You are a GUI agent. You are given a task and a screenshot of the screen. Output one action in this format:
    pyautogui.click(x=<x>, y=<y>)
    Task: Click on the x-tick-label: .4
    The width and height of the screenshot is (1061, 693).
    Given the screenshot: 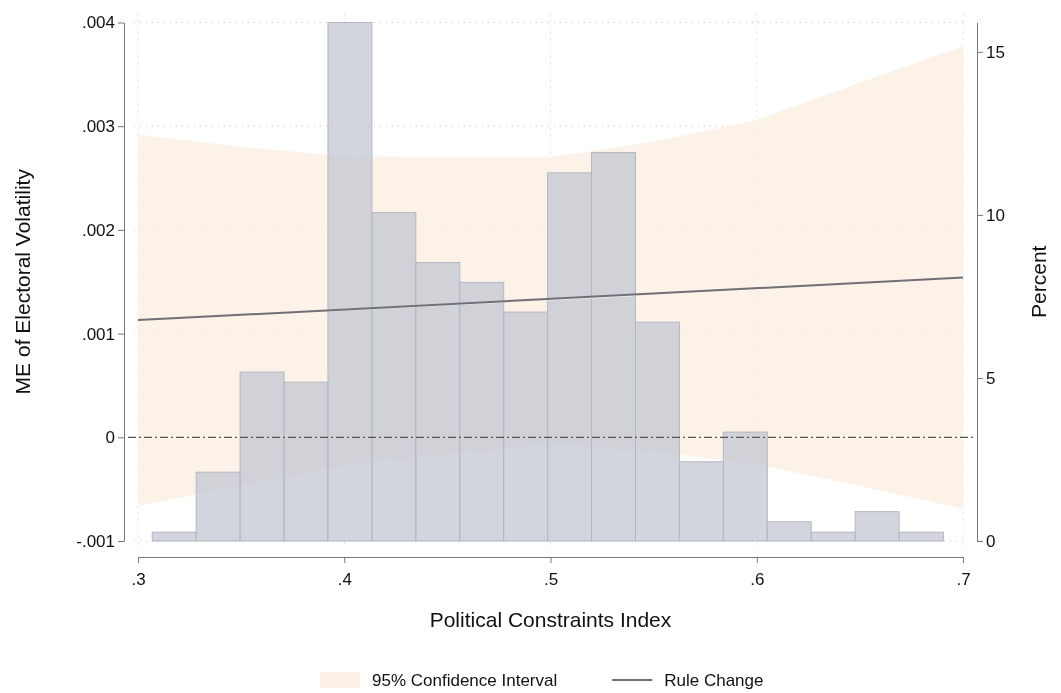 What is the action you would take?
    pyautogui.click(x=344, y=579)
    